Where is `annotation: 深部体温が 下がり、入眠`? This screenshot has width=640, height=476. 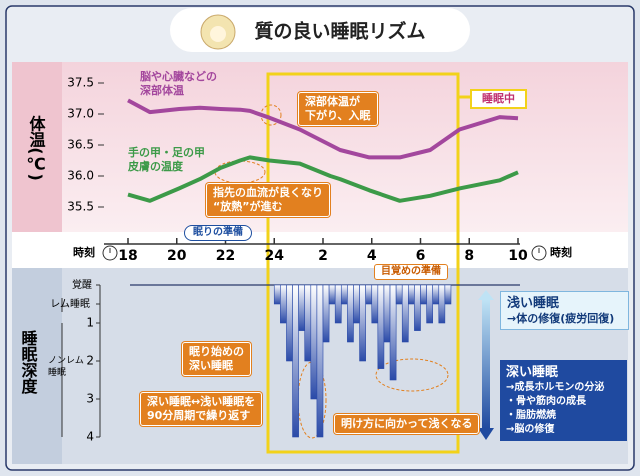 annotation: 深部体温が 下がり、入眠 is located at coordinates (338, 109).